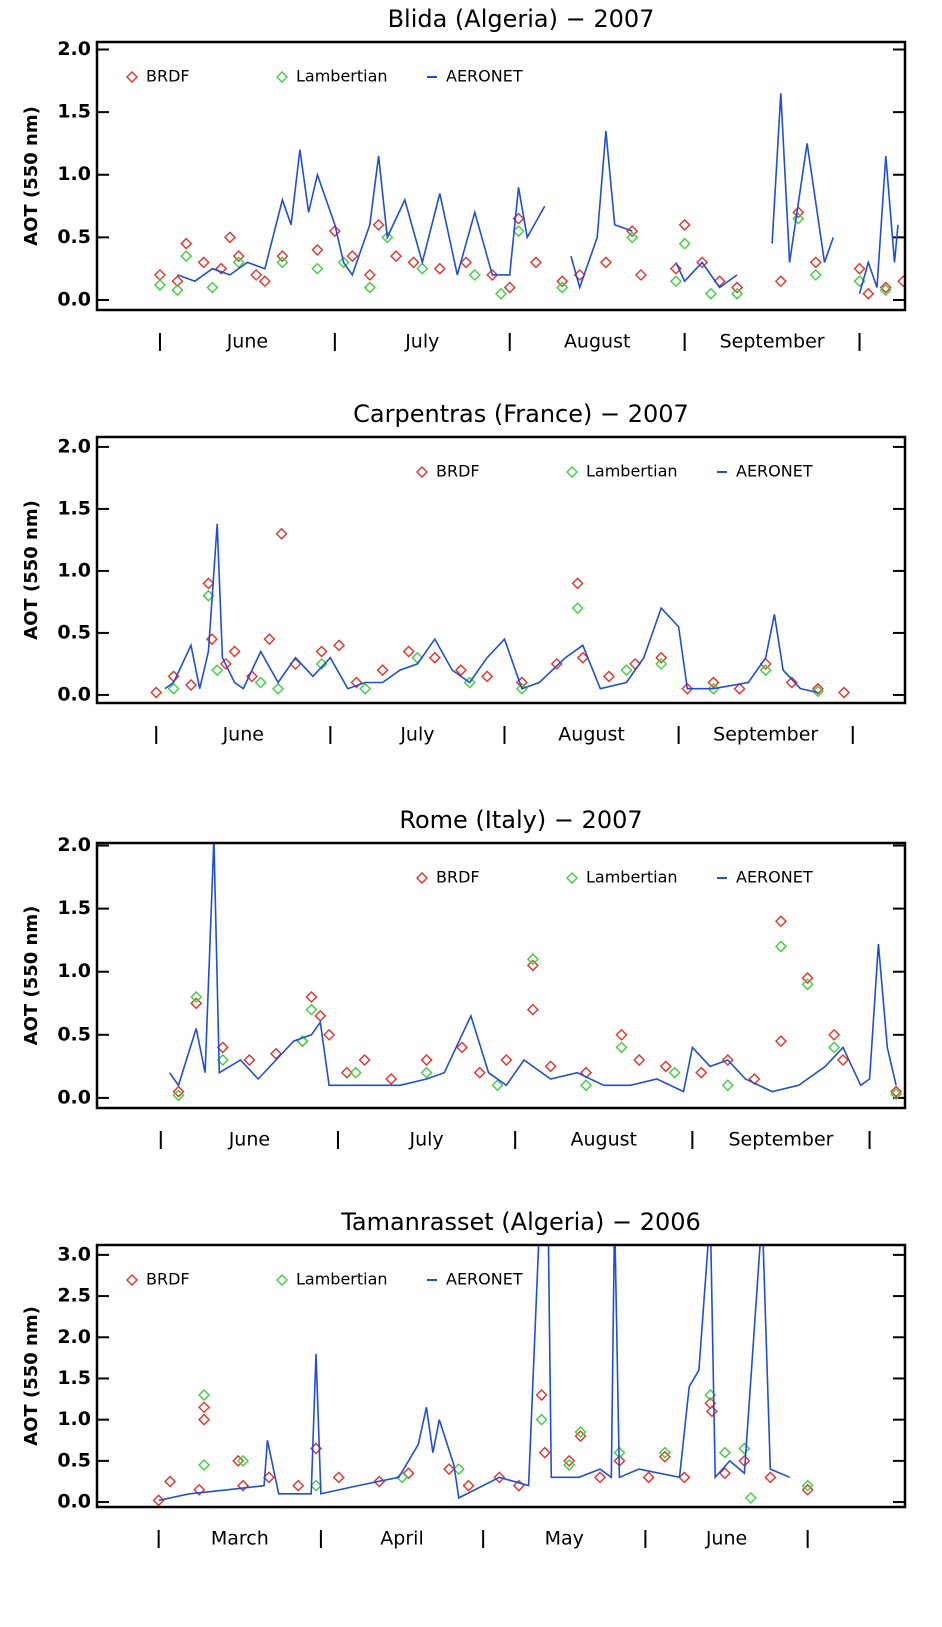  Describe the element at coordinates (74, 1296) in the screenshot. I see `y-tick-label: 2.5` at that location.